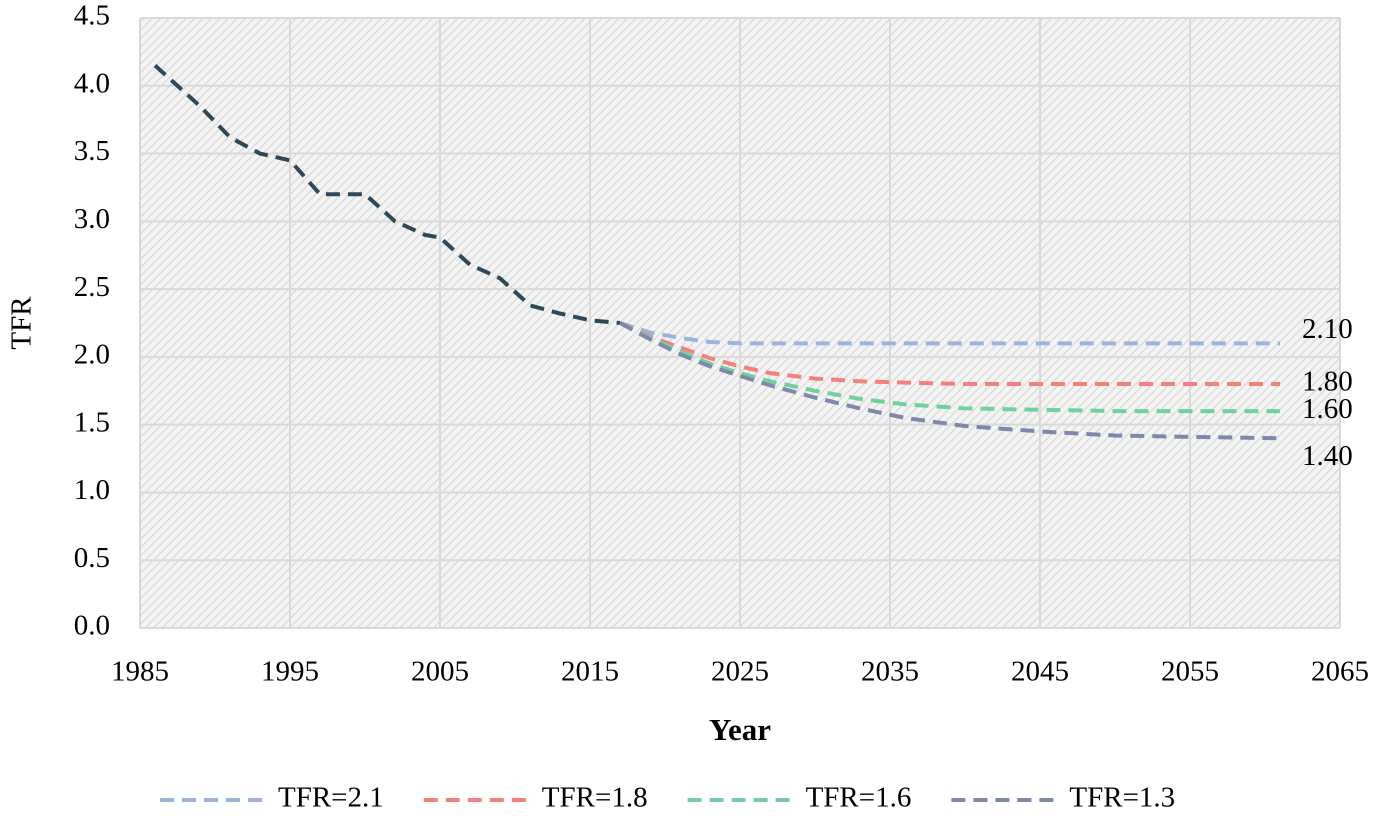 Image resolution: width=1380 pixels, height=816 pixels. Describe the element at coordinates (92, 558) in the screenshot. I see `y-tick-label: 0.5` at that location.